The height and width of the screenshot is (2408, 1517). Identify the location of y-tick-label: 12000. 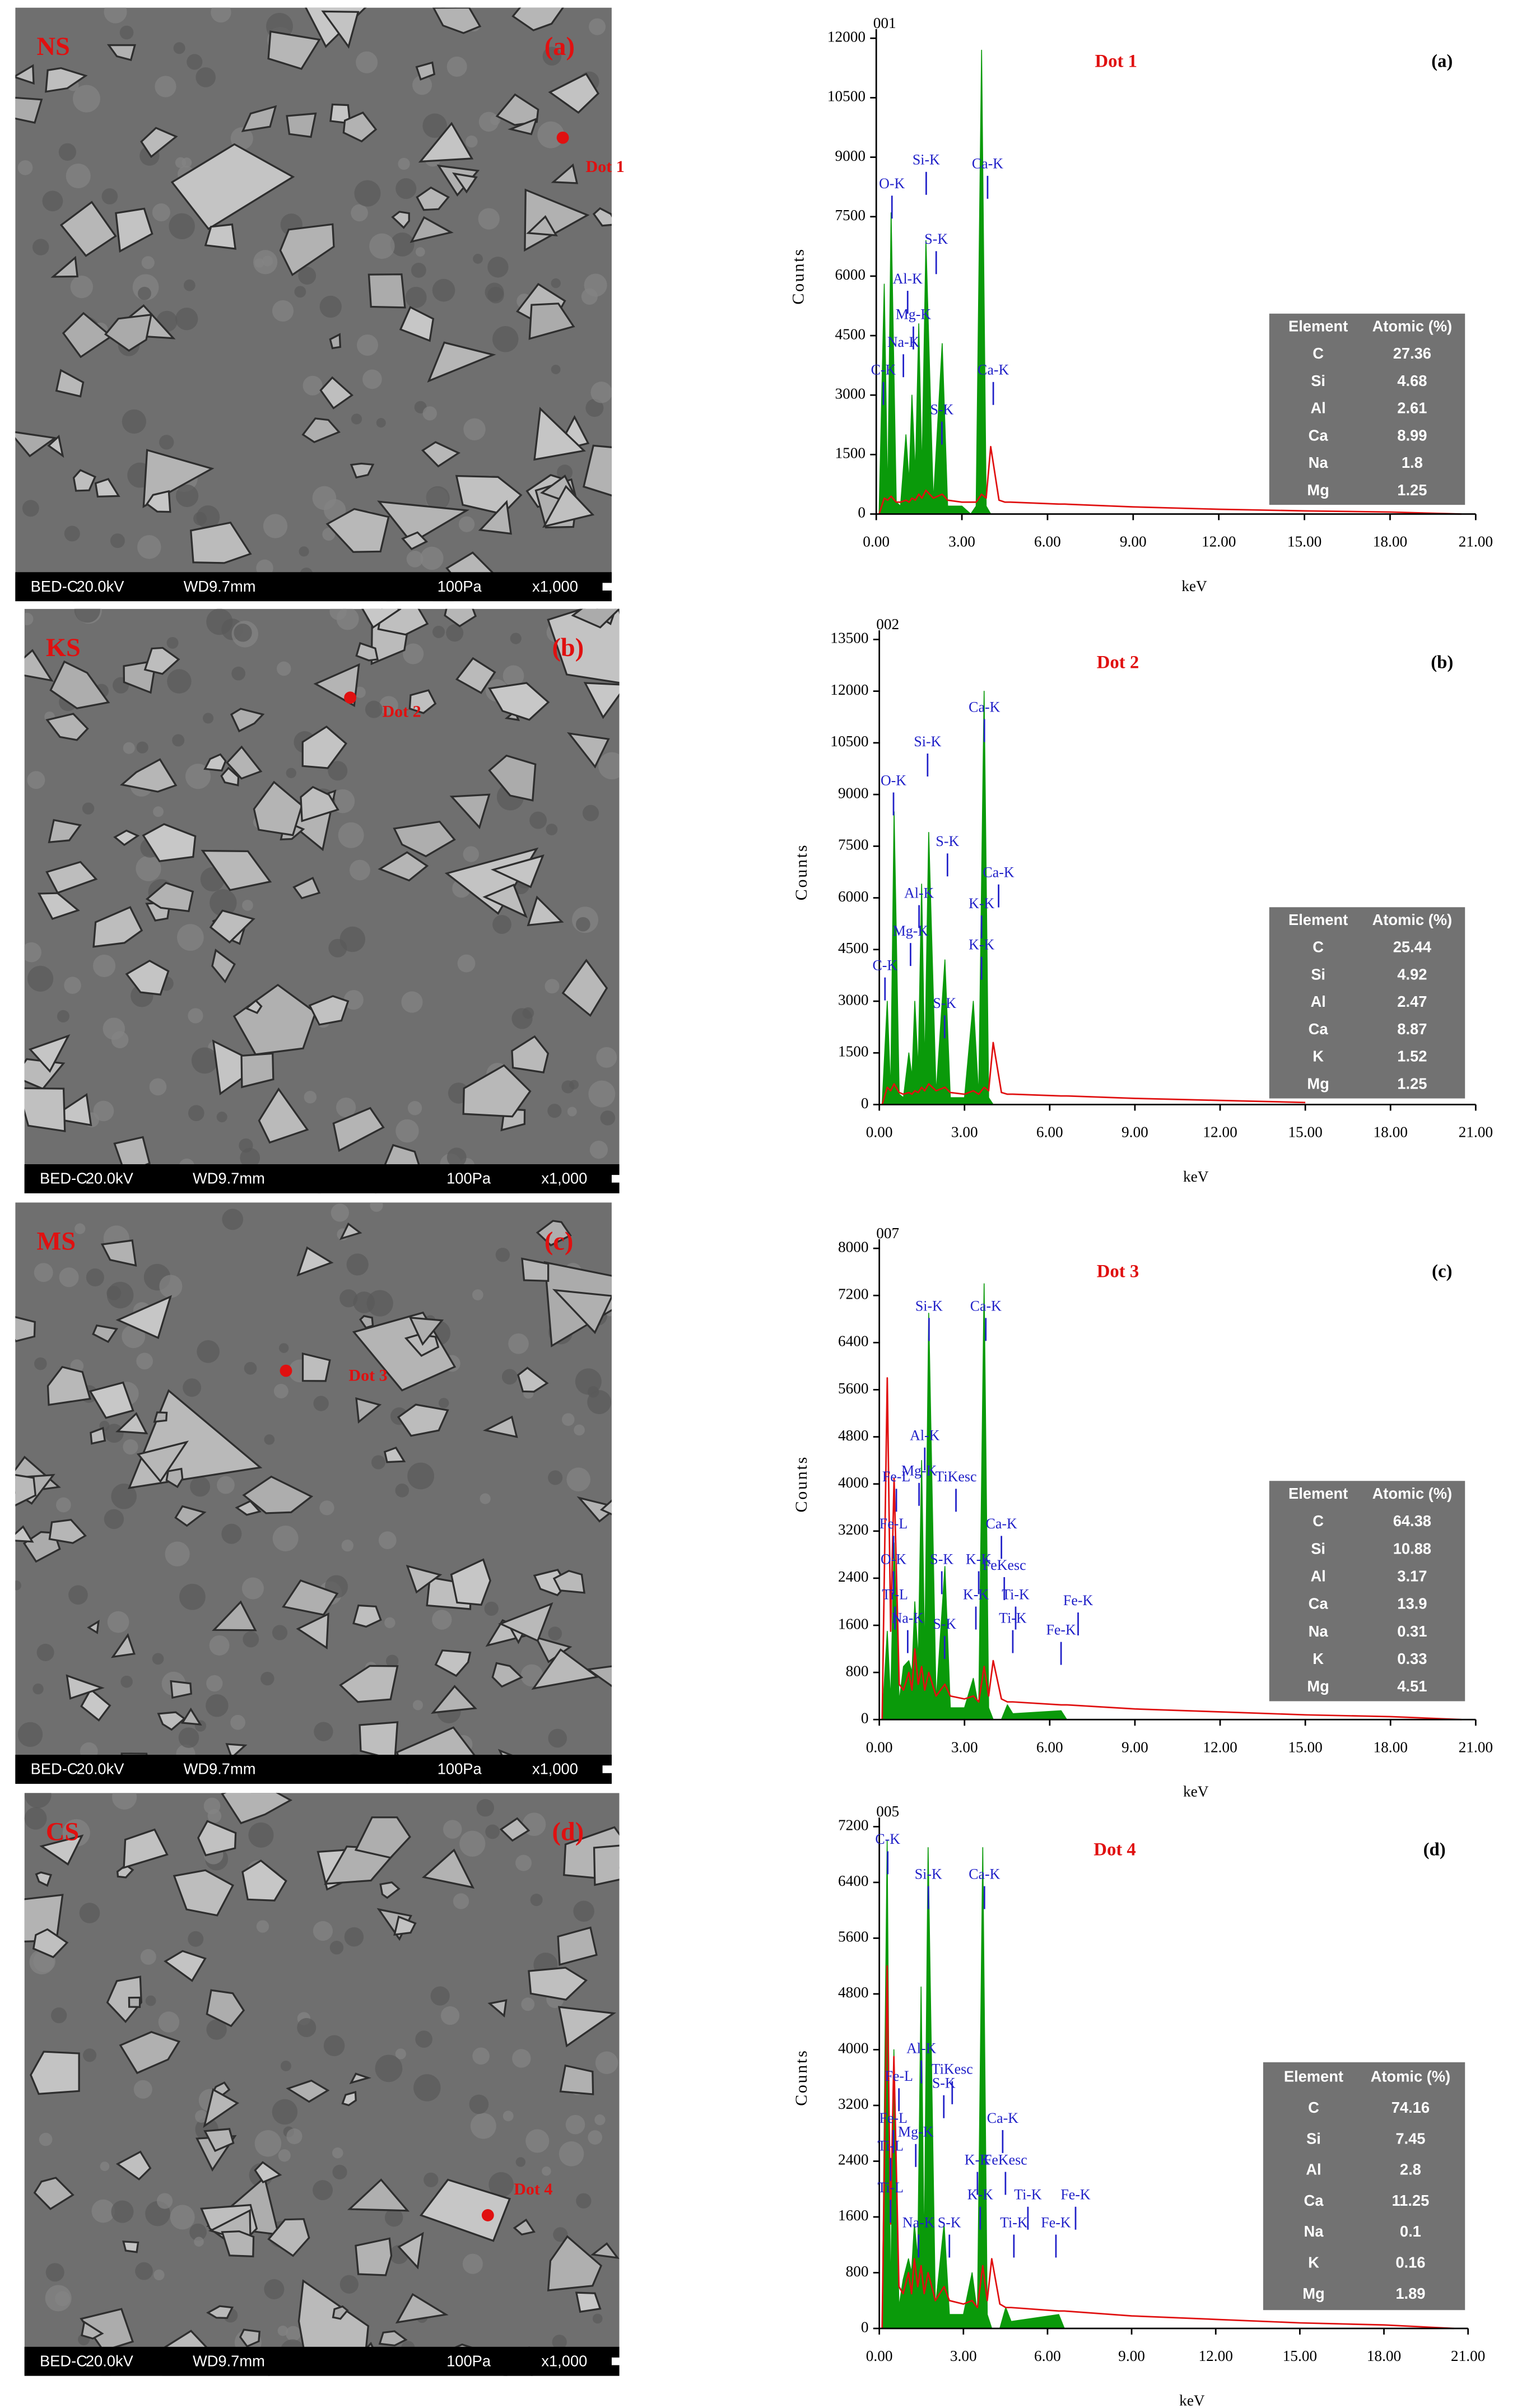
(849, 689).